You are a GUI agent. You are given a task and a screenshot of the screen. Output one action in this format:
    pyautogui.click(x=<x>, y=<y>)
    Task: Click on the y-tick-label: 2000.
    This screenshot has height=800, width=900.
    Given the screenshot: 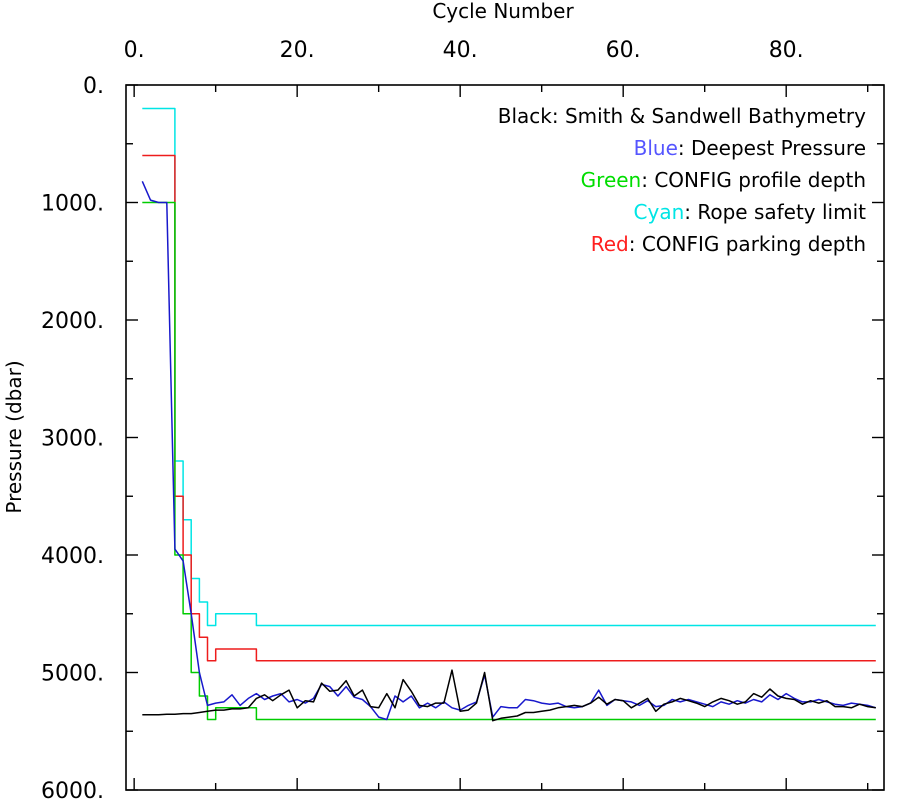 What is the action you would take?
    pyautogui.click(x=72, y=321)
    